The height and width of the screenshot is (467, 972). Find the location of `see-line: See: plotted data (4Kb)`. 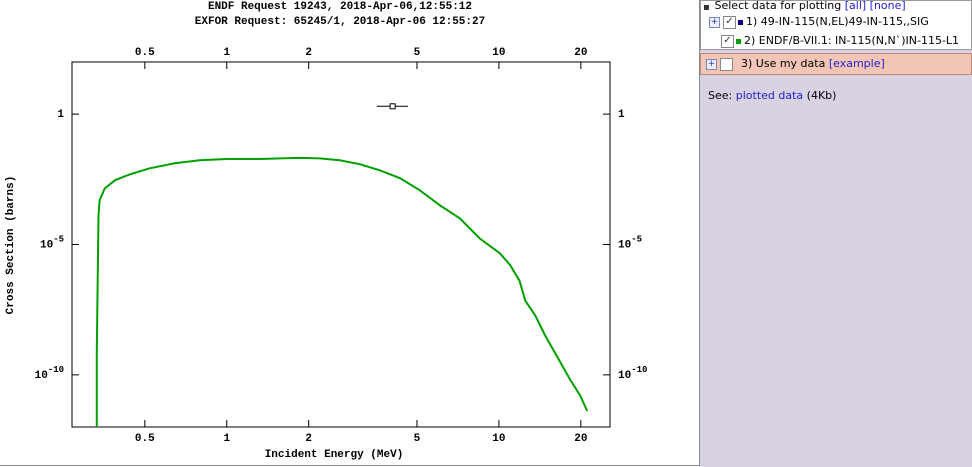

see-line: See: plotted data (4Kb) is located at coordinates (772, 96).